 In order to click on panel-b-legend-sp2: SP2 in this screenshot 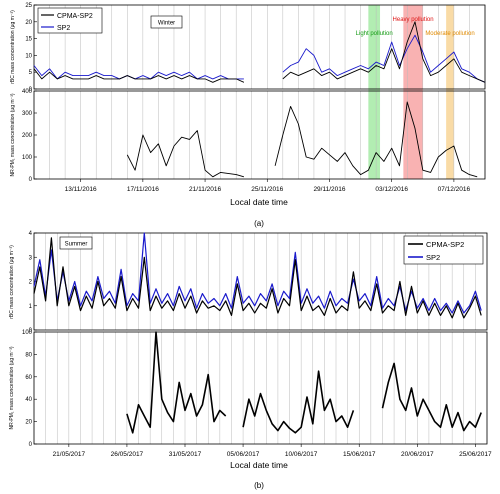, I will do `click(433, 257)`.